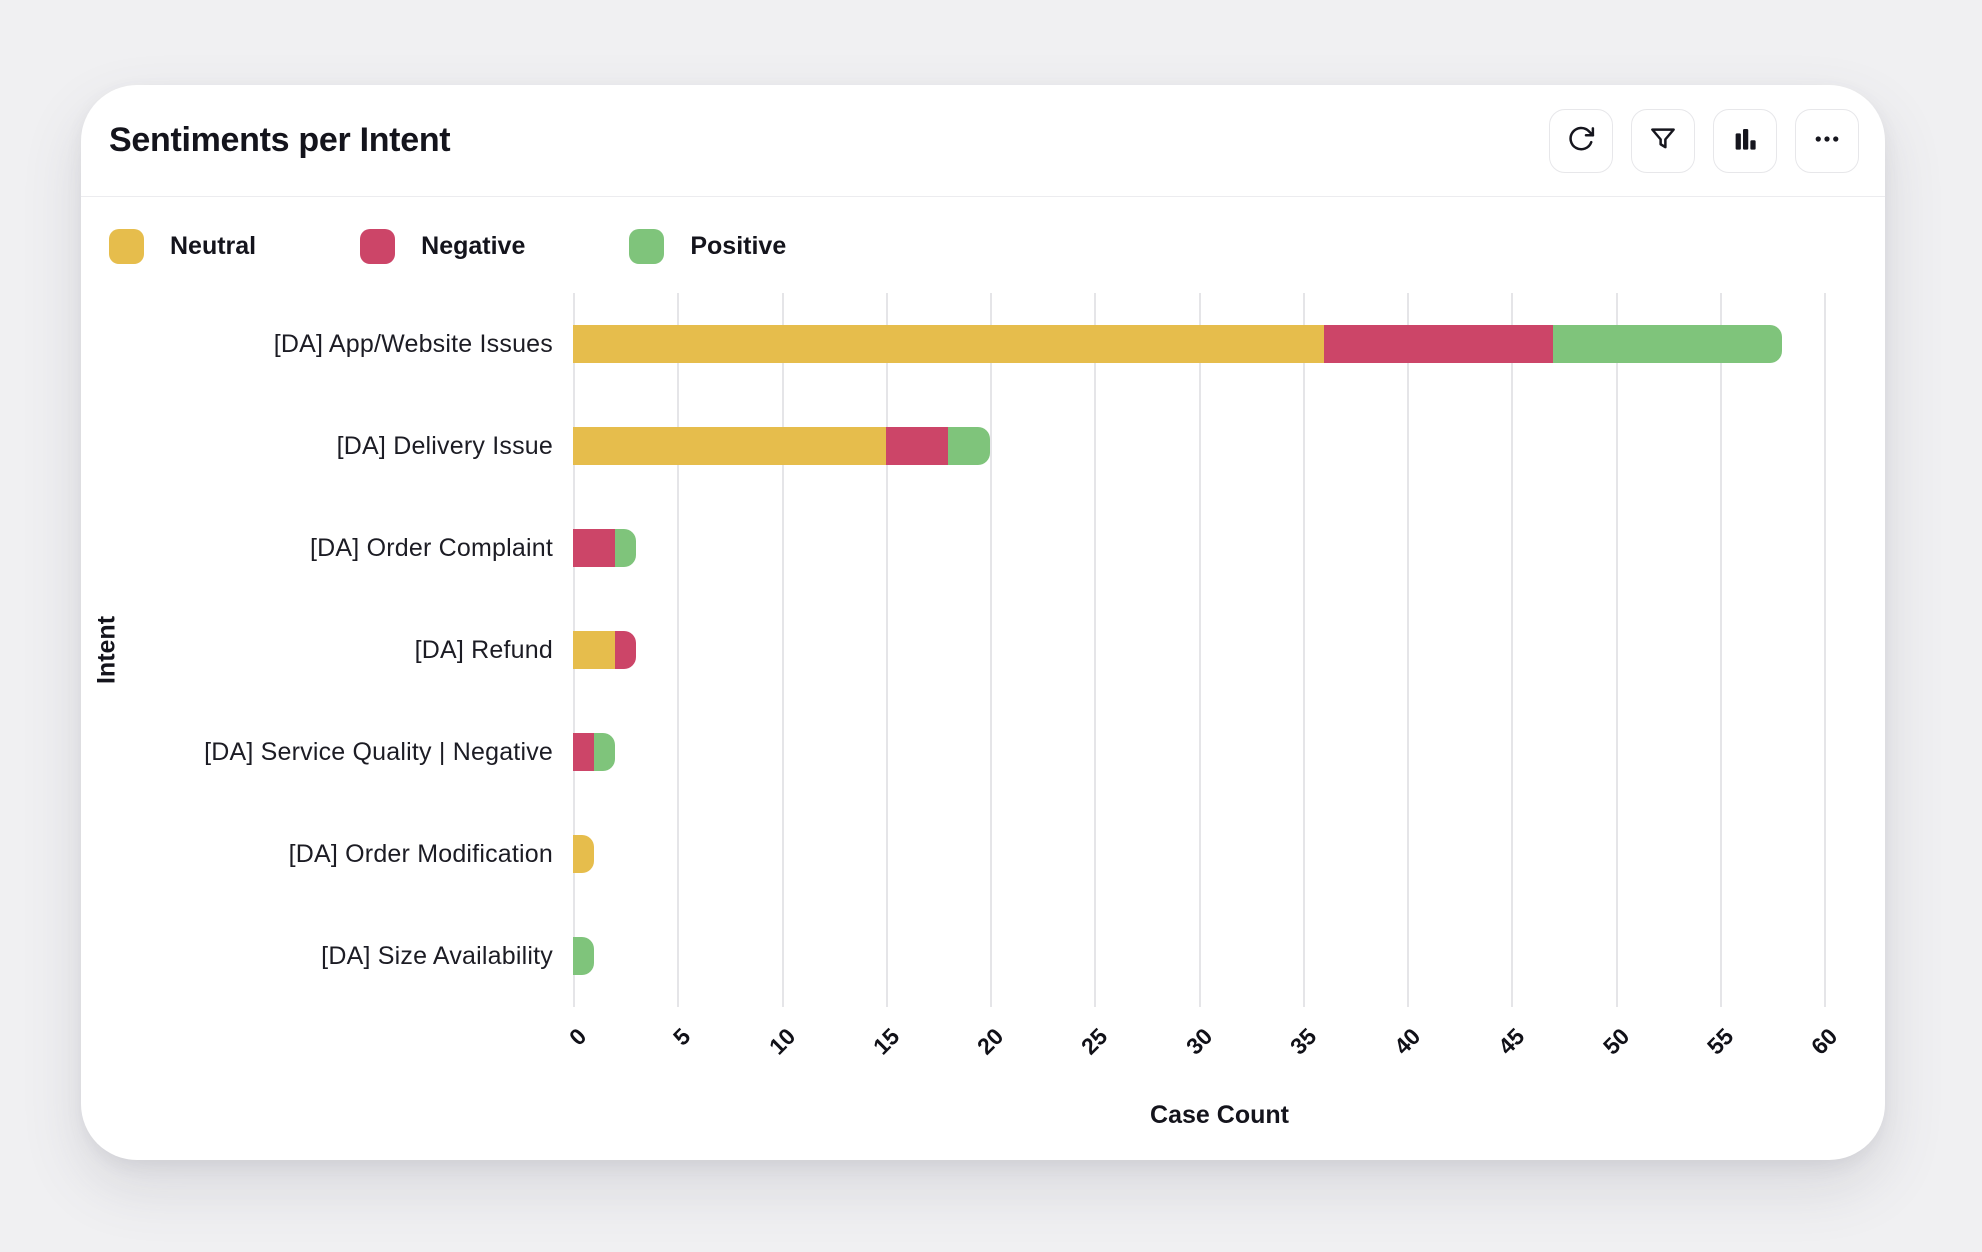 The height and width of the screenshot is (1252, 1982). I want to click on refresh-icon, so click(1581, 140).